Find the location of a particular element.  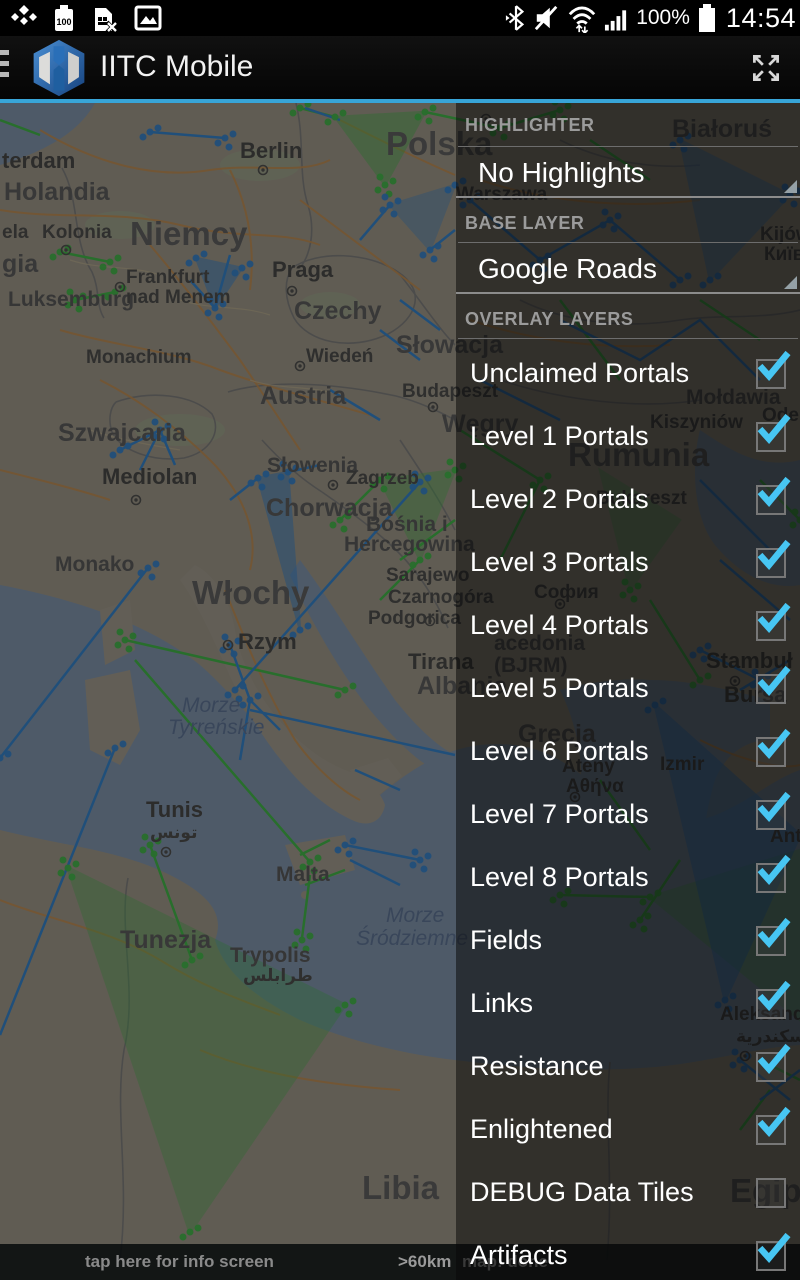

iitc-logo-icon is located at coordinates (59, 68).